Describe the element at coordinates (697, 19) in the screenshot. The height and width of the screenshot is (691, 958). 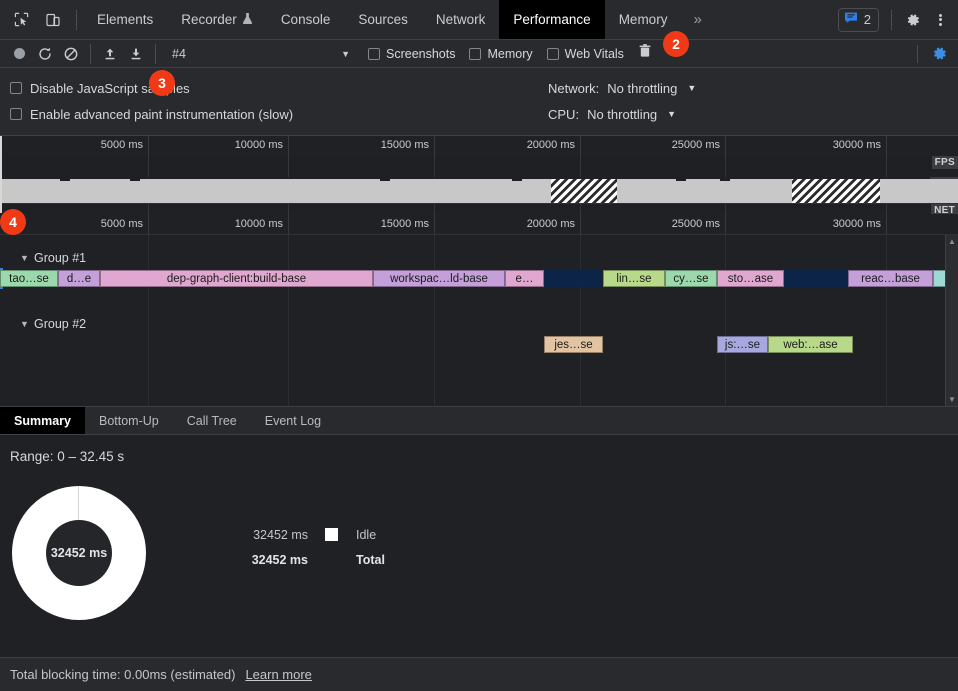
I see `more-tabs-icon: »` at that location.